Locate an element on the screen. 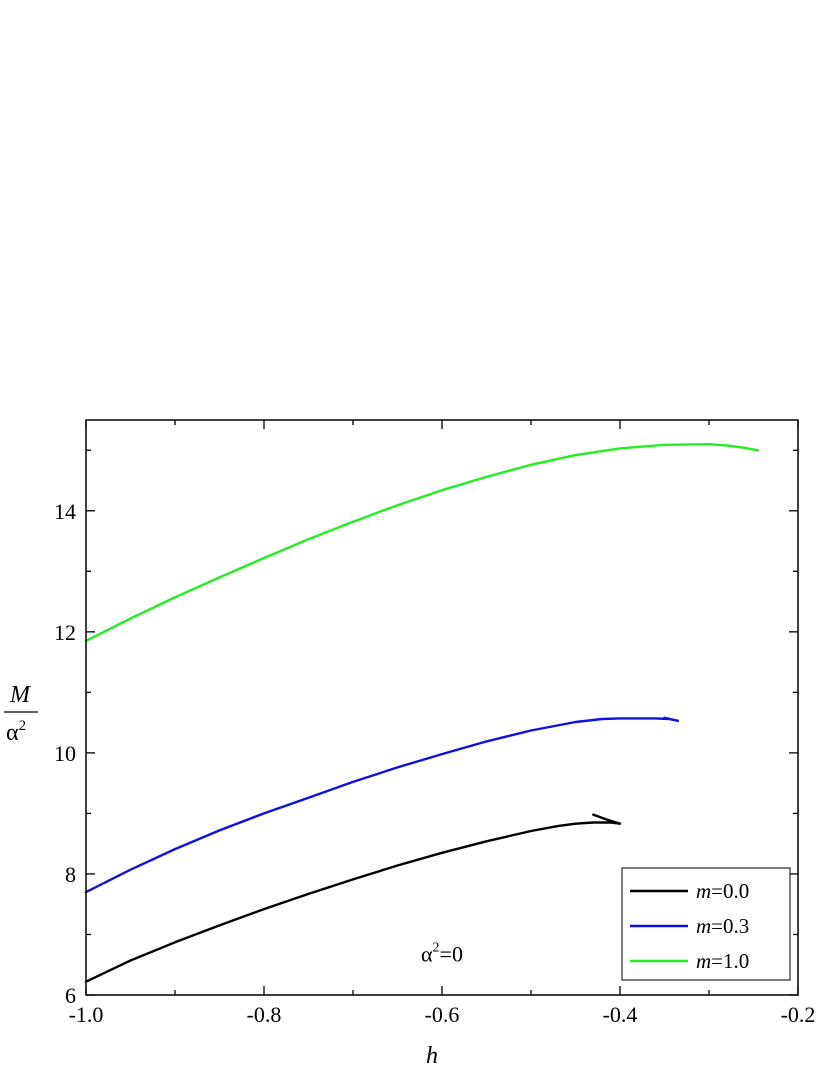 The height and width of the screenshot is (1075, 830). legend: m=0.0m=0.3m=1.0 is located at coordinates (706, 924).